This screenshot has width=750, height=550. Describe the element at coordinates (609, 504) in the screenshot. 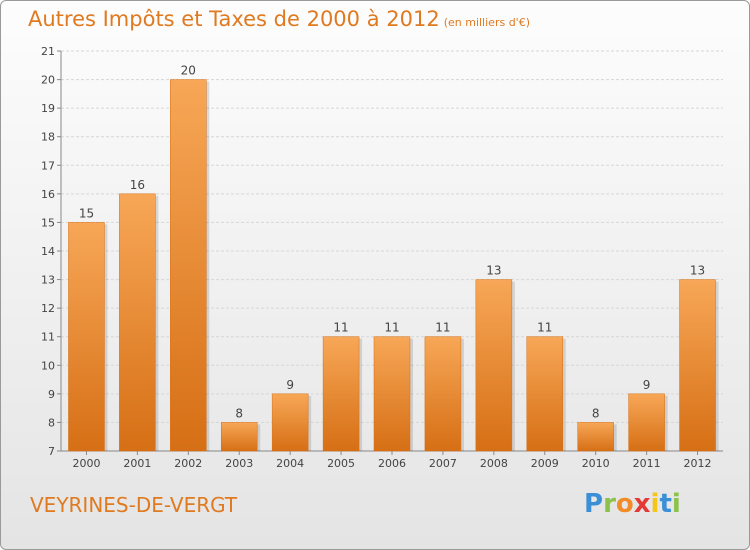

I see `logo-letter: r` at that location.